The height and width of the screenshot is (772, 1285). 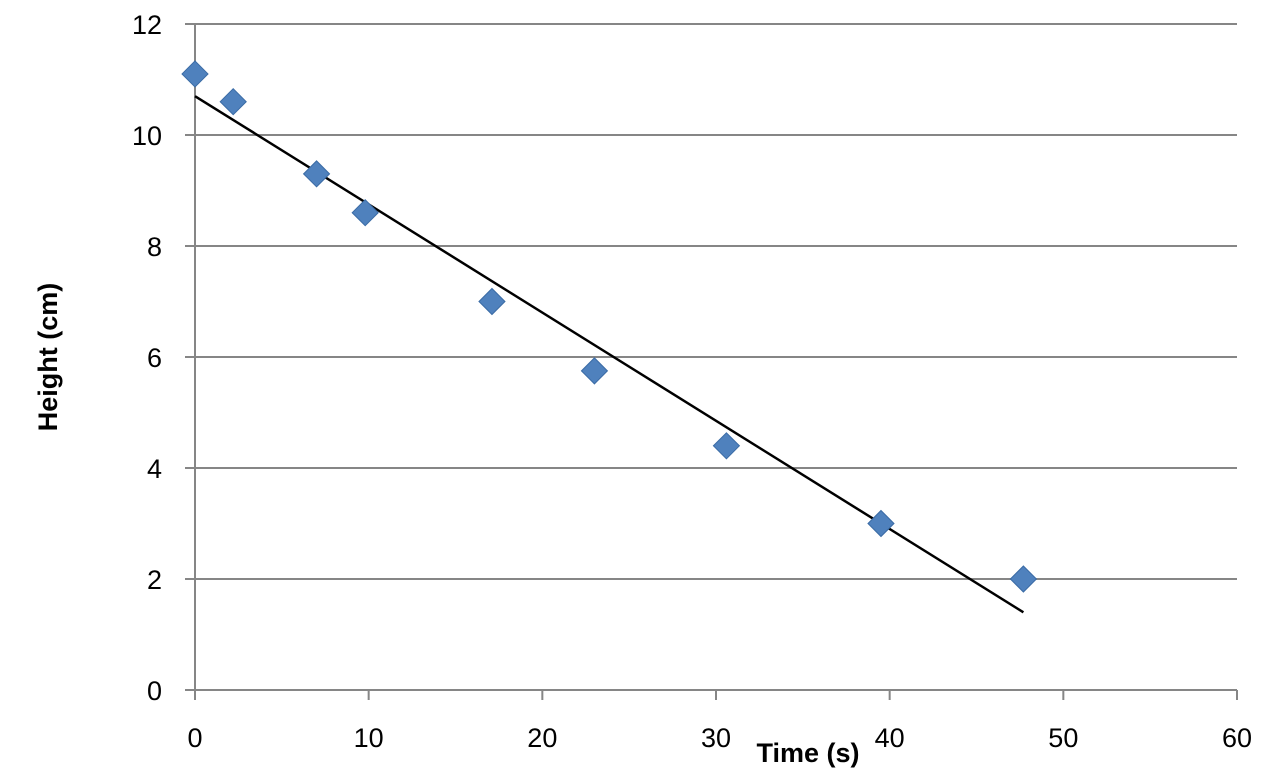 What do you see at coordinates (48, 357) in the screenshot?
I see `y-axis-title: Height (cm)` at bounding box center [48, 357].